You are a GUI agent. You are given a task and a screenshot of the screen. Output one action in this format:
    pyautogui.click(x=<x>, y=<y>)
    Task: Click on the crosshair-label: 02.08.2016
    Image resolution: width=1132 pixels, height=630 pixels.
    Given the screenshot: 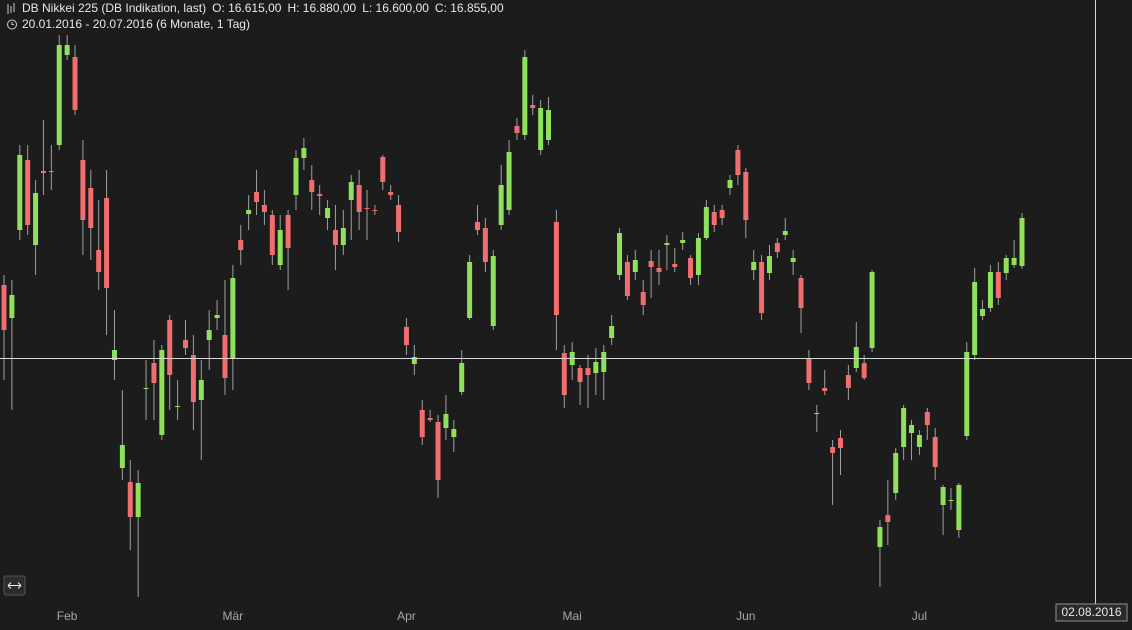 What is the action you would take?
    pyautogui.click(x=1091, y=612)
    